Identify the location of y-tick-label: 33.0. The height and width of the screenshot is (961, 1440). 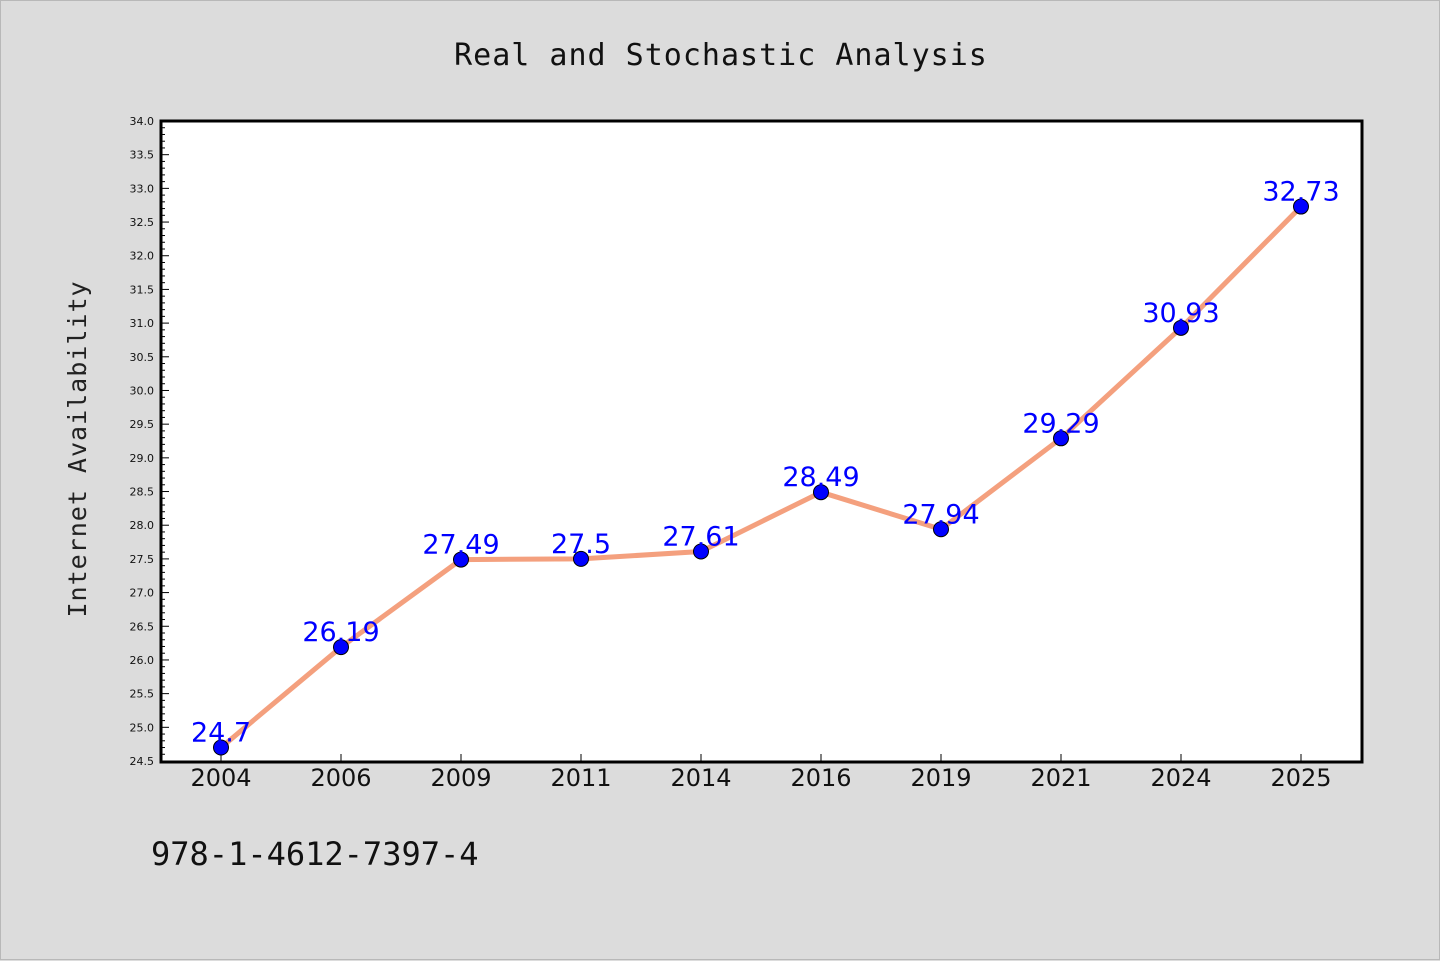
(142, 188).